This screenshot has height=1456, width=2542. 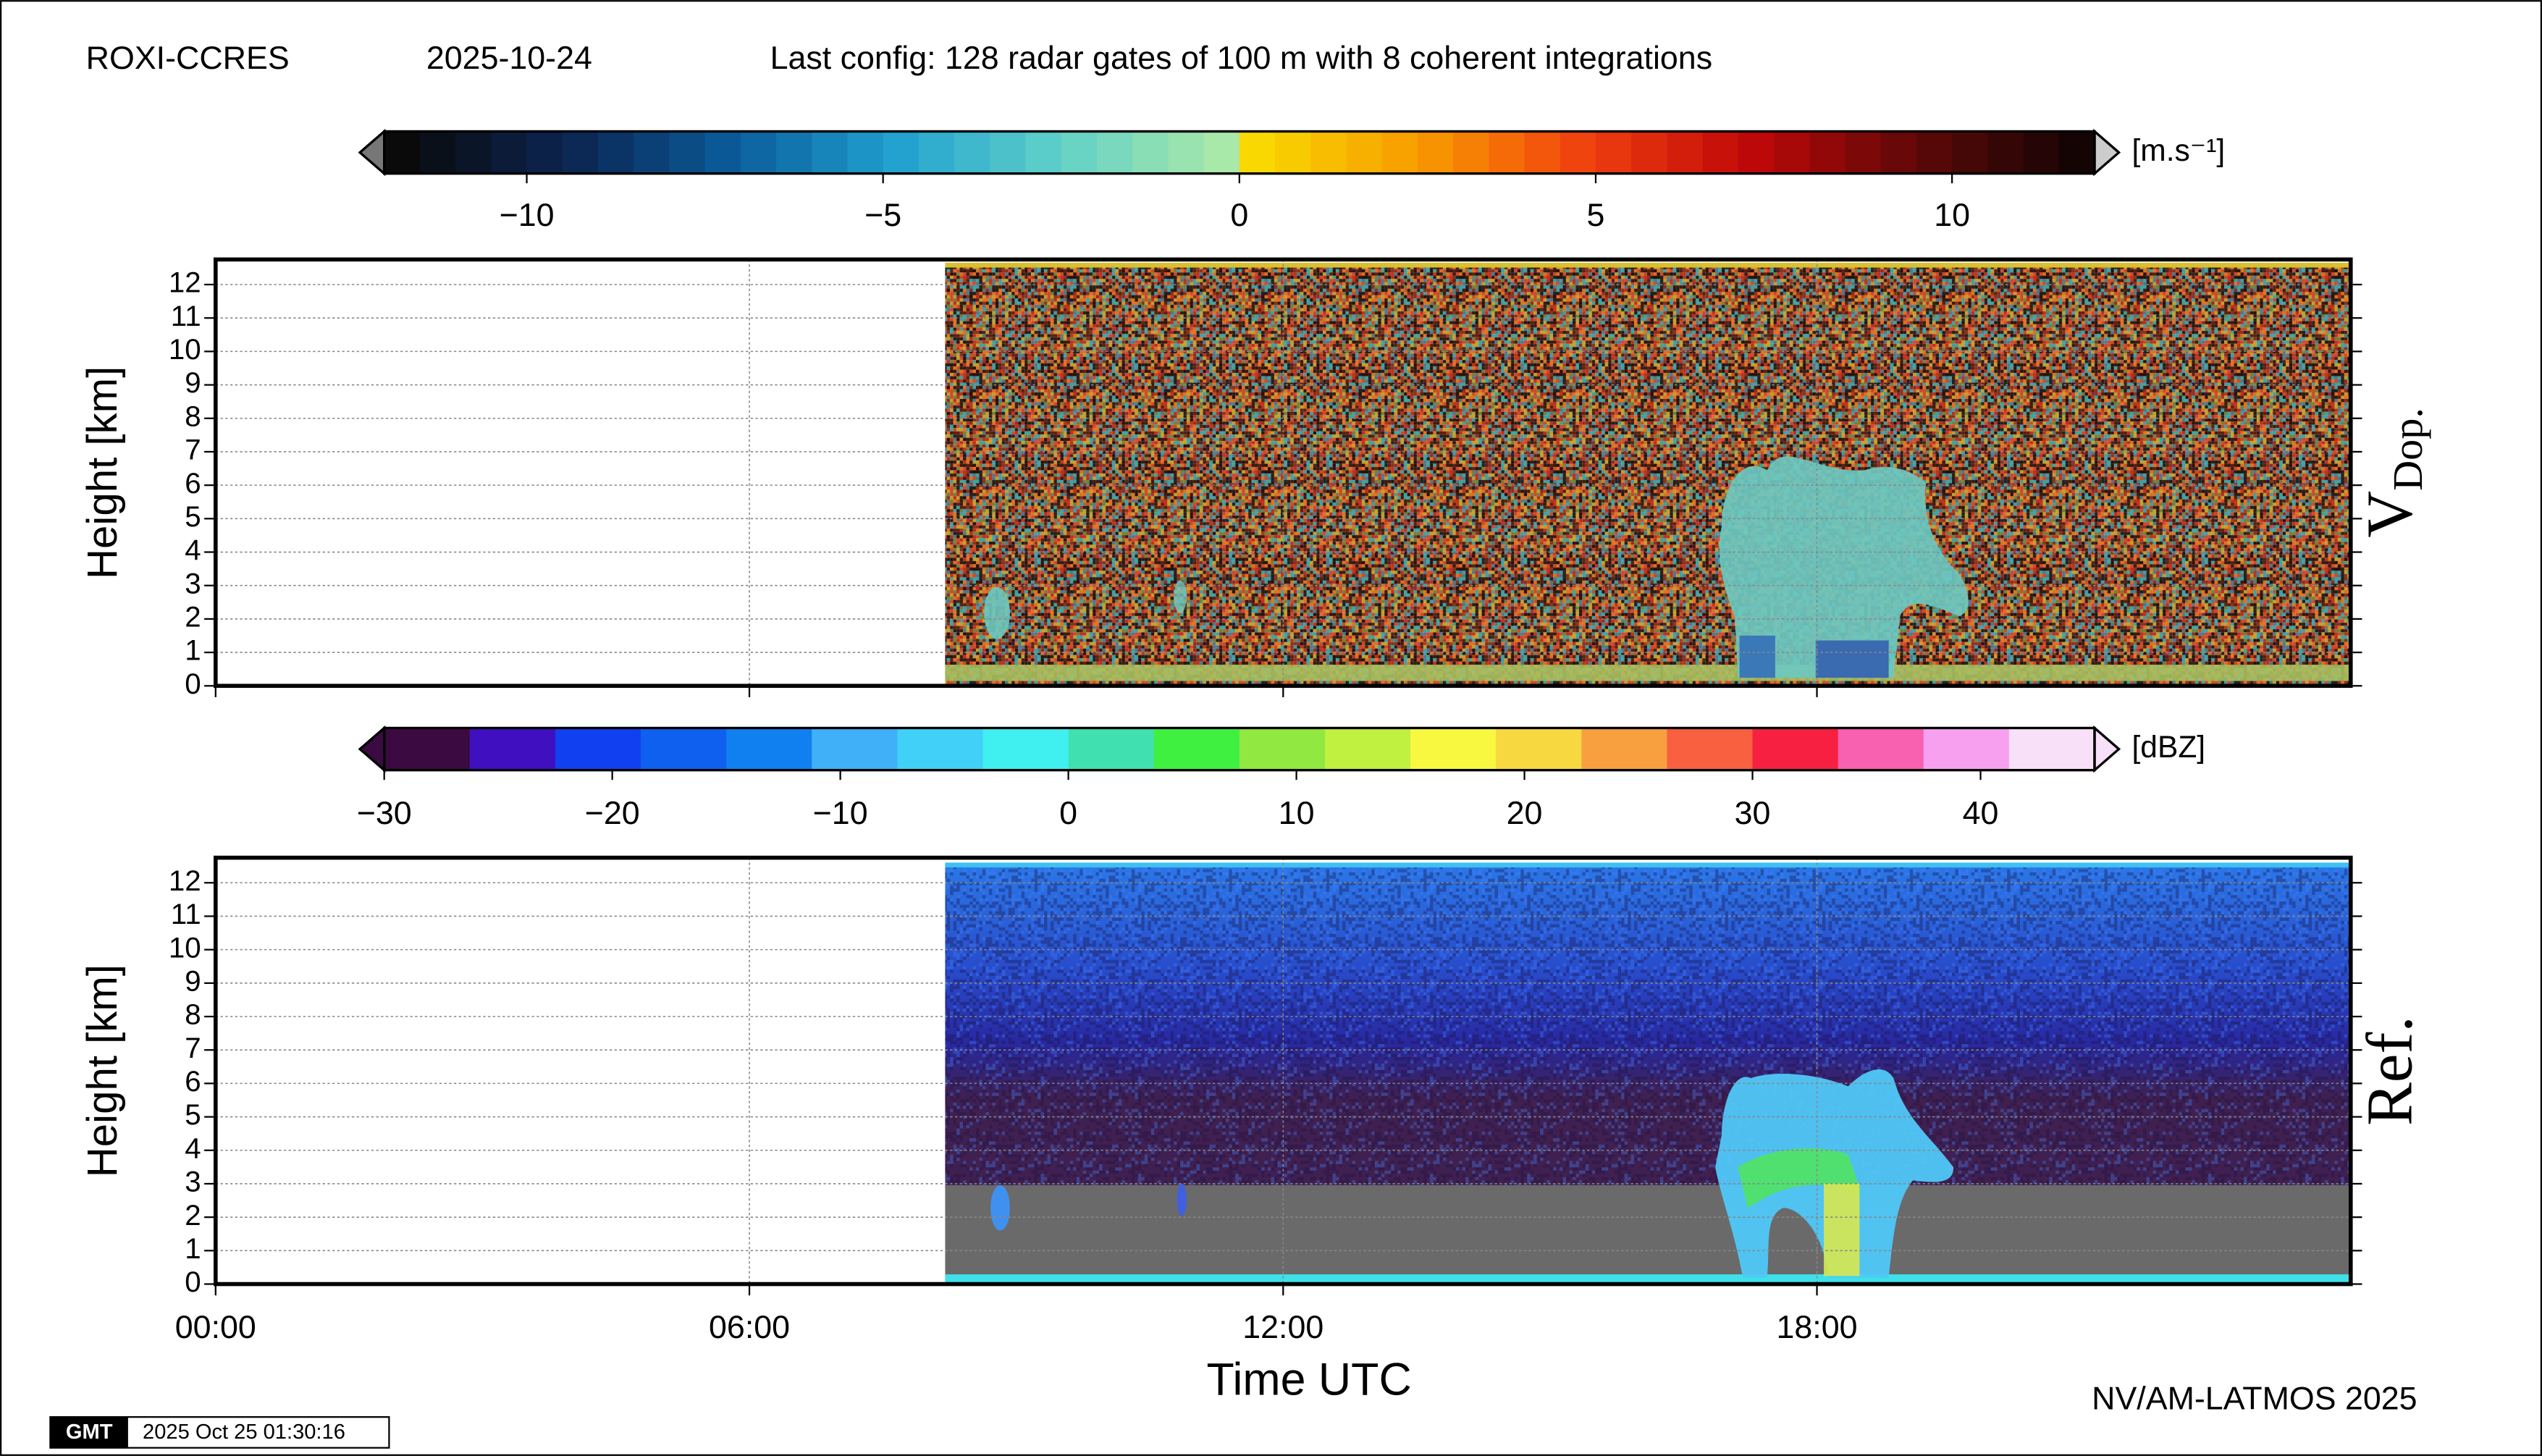 I want to click on panel-label-main: Ref., so click(x=2389, y=1071).